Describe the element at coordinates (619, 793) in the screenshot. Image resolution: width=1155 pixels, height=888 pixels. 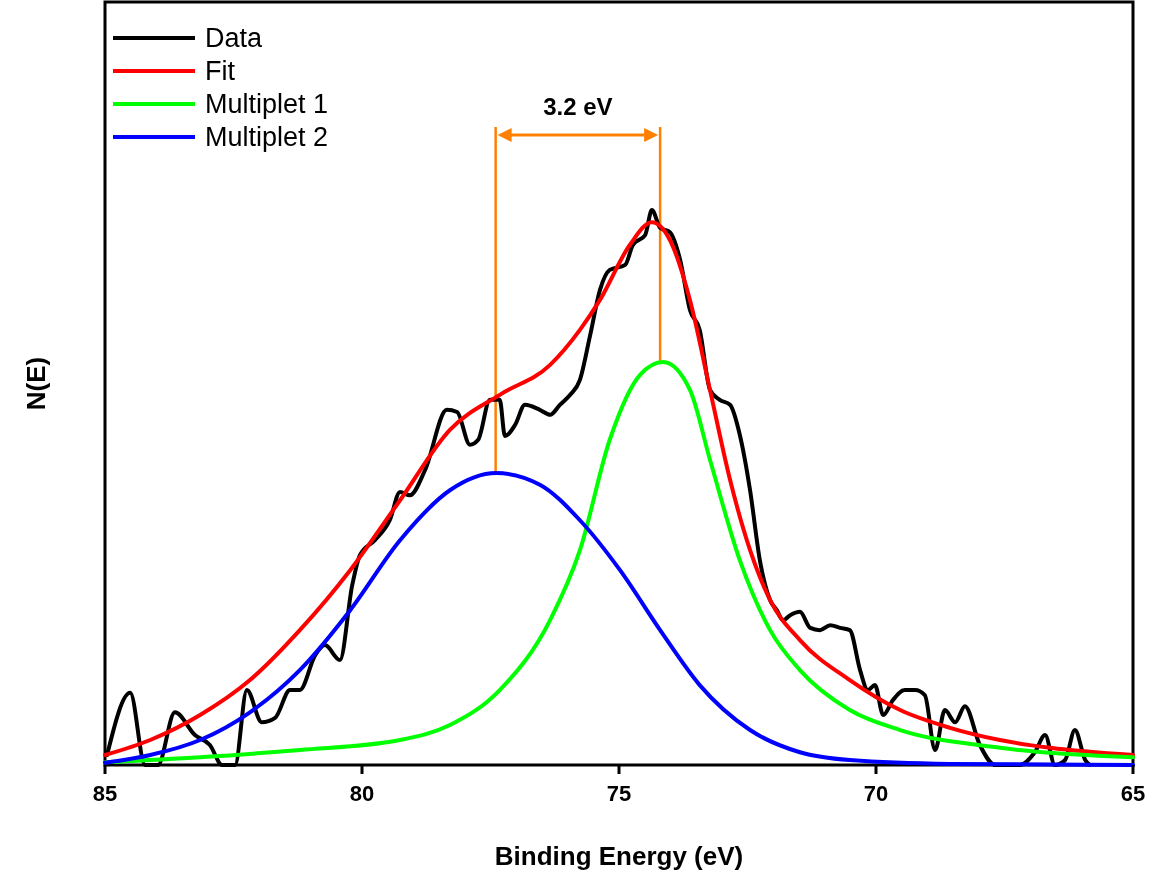
I see `x-tick-label: 75` at that location.